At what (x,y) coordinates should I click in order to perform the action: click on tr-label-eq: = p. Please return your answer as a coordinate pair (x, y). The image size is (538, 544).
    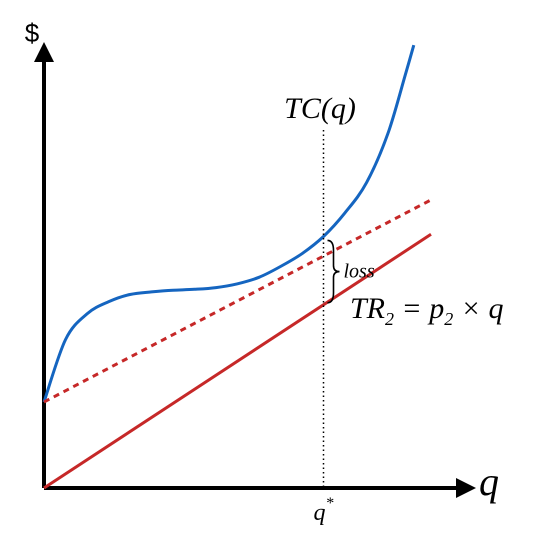
    Looking at the image, I should click on (419, 308).